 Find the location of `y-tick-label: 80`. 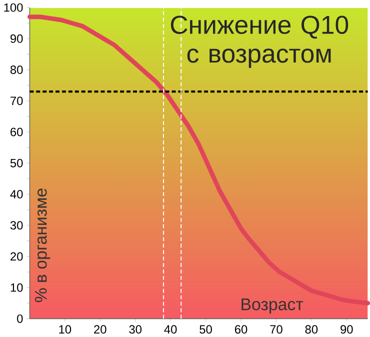

y-tick-label: 80 is located at coordinates (16, 70).